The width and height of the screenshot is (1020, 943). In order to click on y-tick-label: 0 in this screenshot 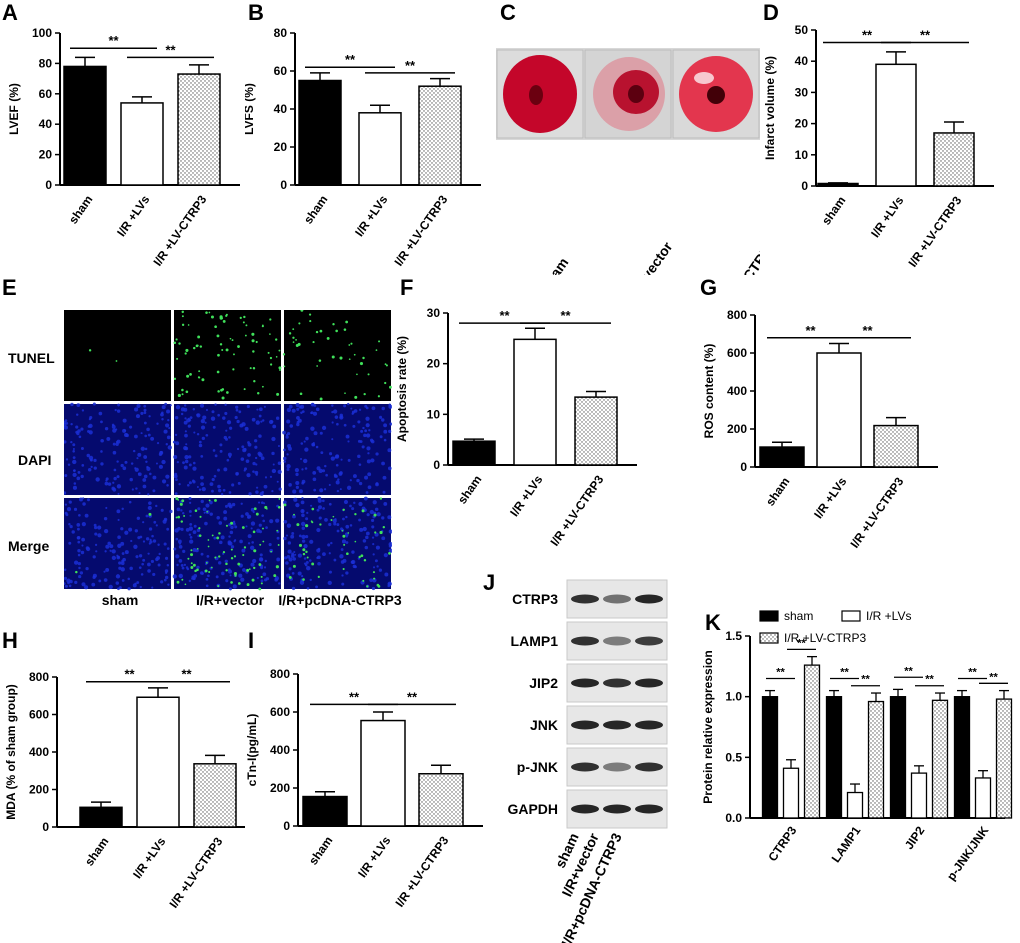, I will do `click(436, 465)`.